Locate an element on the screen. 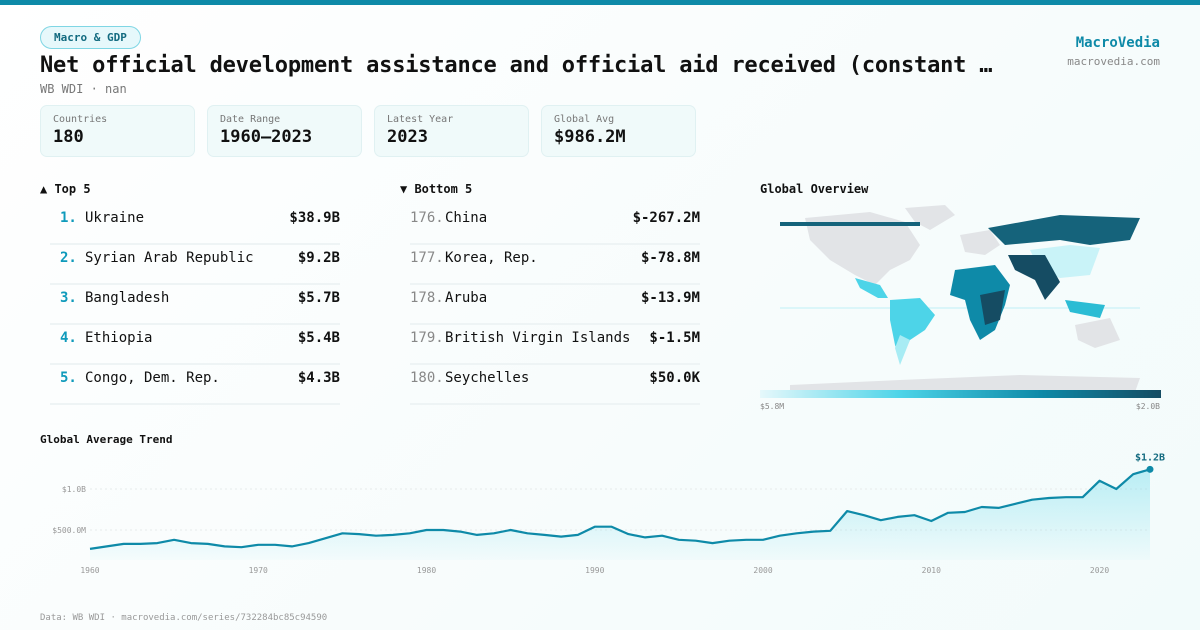 This screenshot has width=1200, height=630. x-tick-label: 1980 is located at coordinates (426, 570).